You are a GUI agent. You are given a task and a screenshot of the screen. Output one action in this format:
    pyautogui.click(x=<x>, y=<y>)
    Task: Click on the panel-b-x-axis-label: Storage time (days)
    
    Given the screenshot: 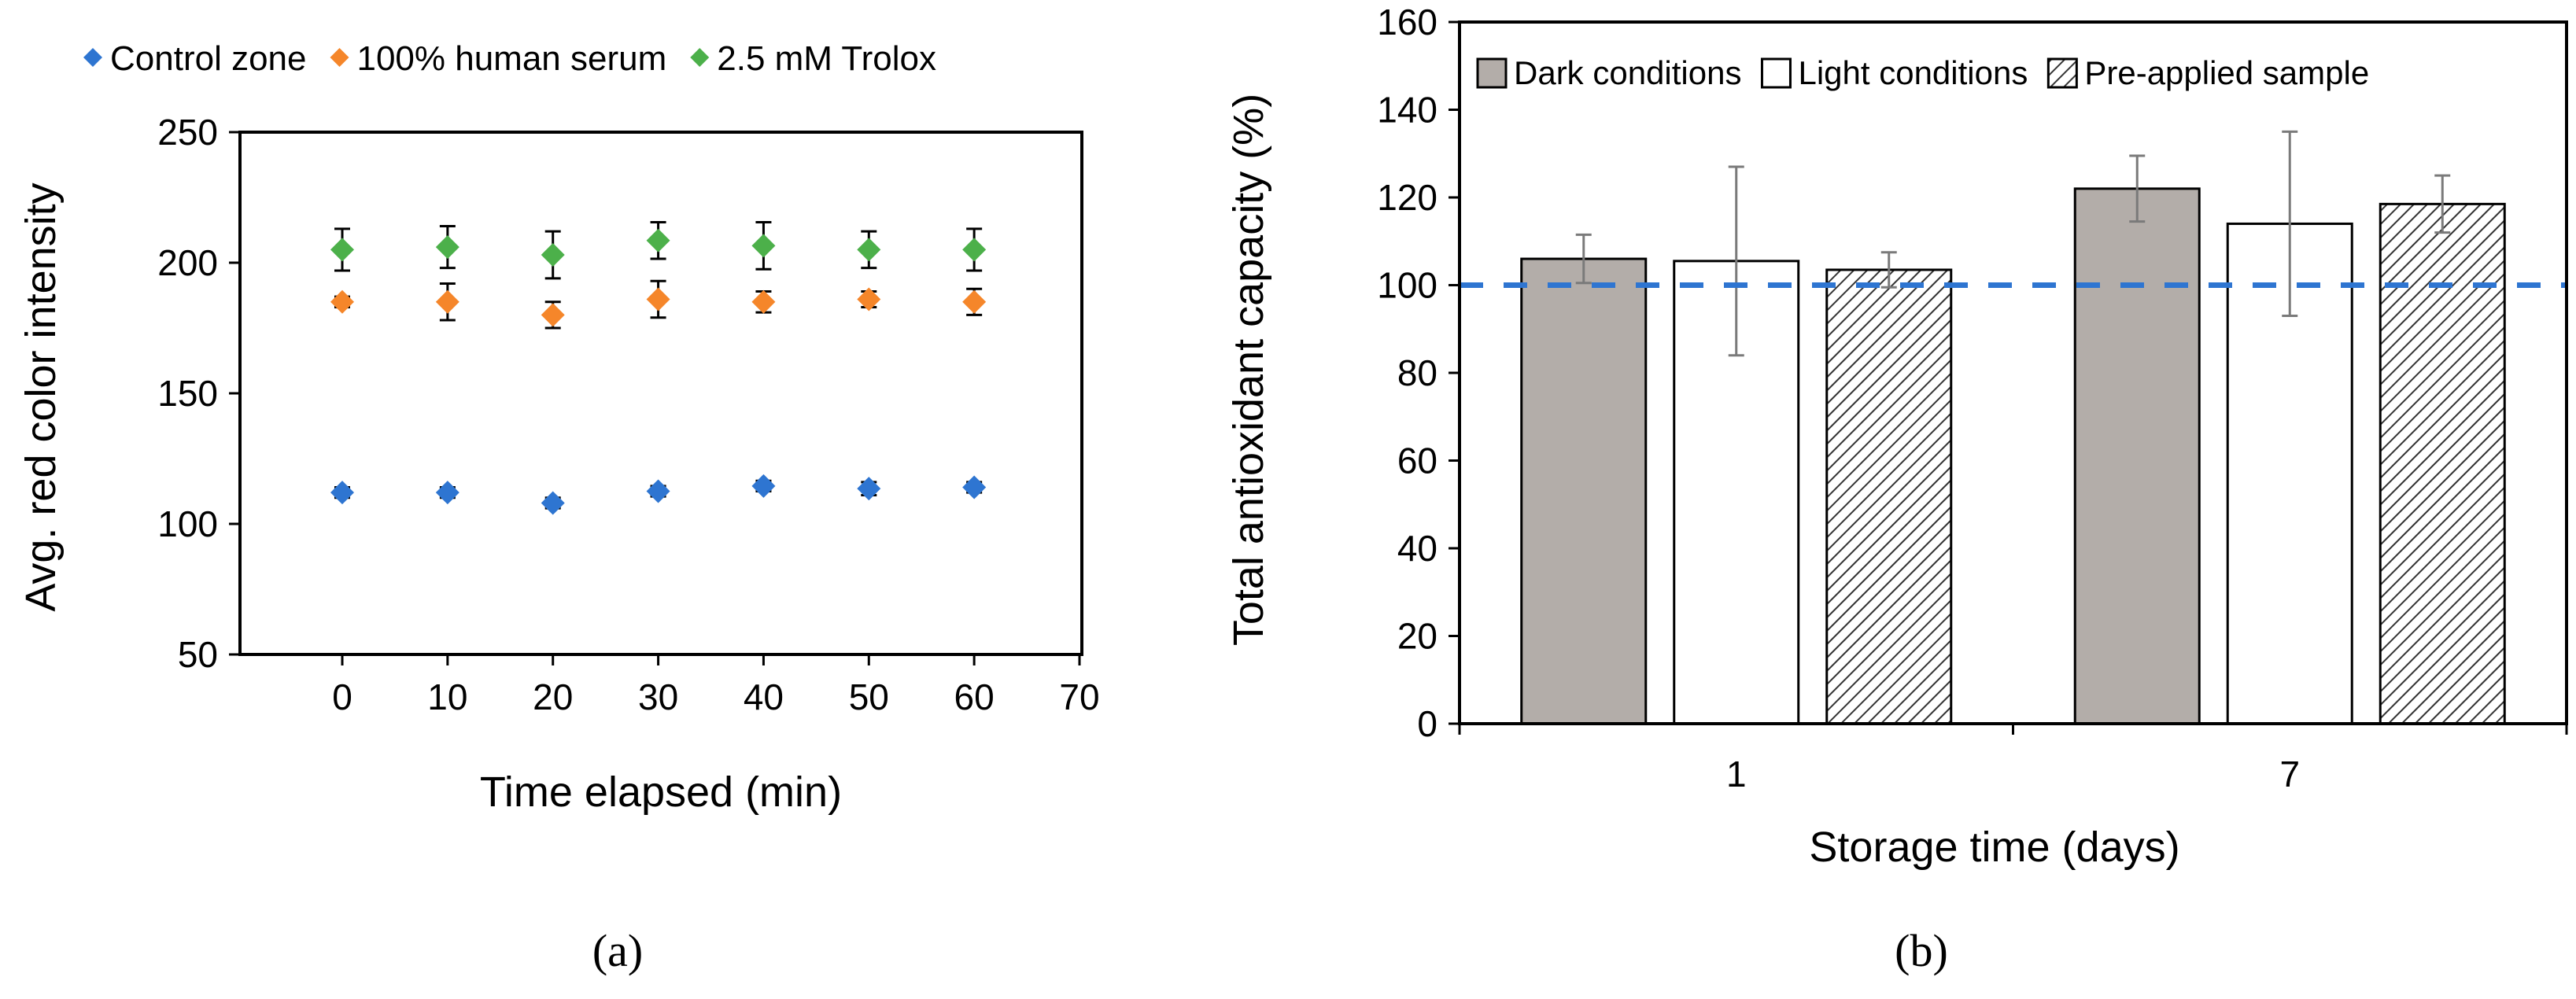 What is the action you would take?
    pyautogui.click(x=1994, y=848)
    